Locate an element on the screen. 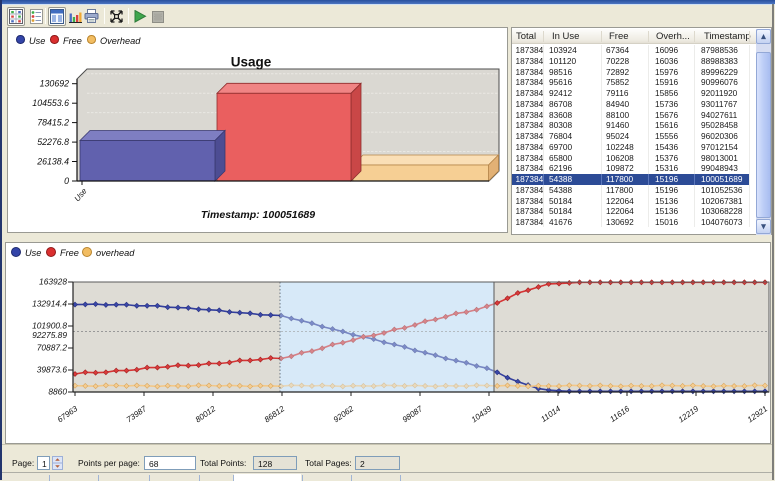 This screenshot has width=775, height=481. svg-text: 73987 is located at coordinates (137, 414).